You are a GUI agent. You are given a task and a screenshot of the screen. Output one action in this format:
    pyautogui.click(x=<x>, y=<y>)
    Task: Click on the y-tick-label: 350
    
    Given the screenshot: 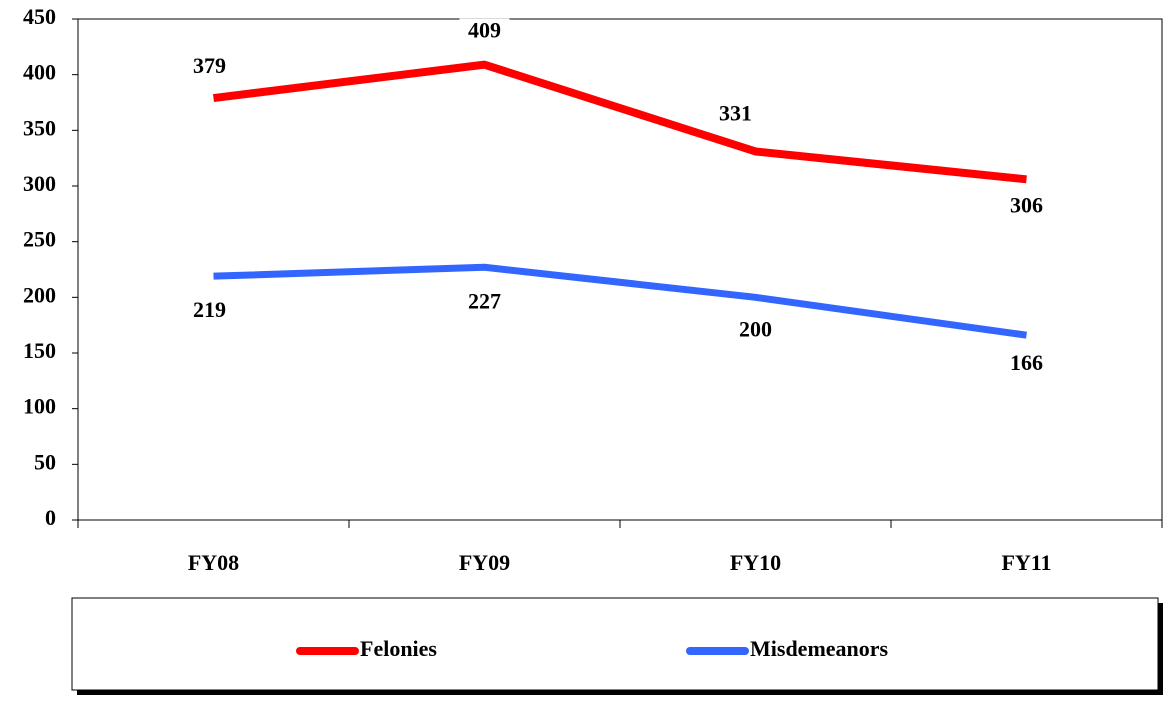 What is the action you would take?
    pyautogui.click(x=39, y=127)
    